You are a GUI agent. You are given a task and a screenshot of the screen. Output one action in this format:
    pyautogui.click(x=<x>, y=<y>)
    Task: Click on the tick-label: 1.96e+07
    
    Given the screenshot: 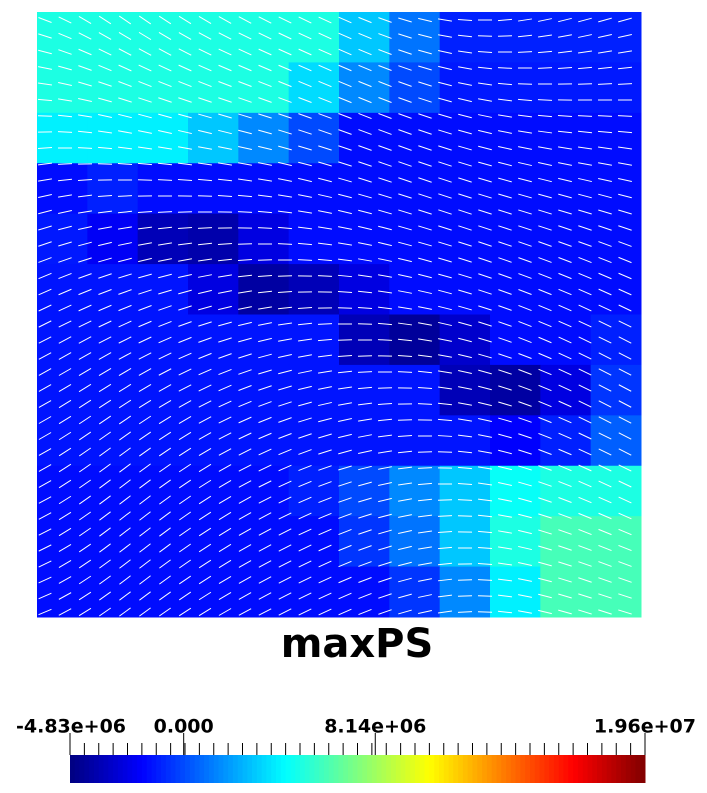 What is the action you would take?
    pyautogui.click(x=645, y=727)
    